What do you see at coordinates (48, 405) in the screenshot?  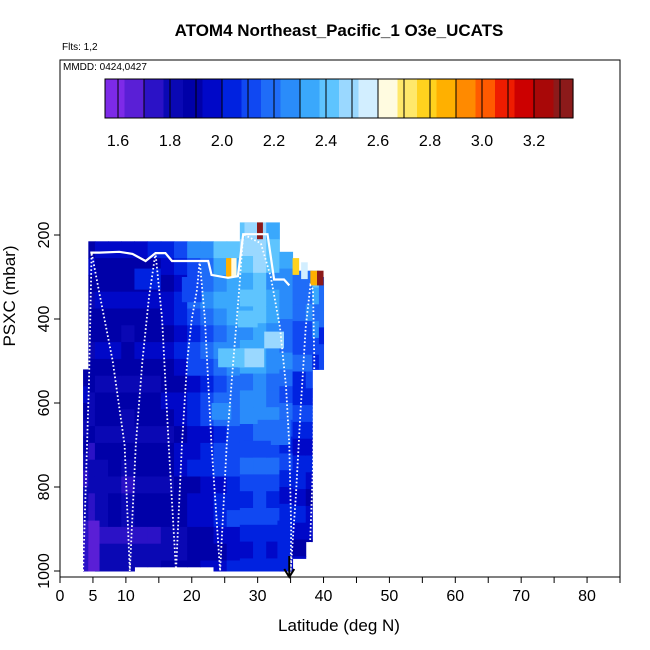 I see `y-axis: 200 400 600 800 1000` at bounding box center [48, 405].